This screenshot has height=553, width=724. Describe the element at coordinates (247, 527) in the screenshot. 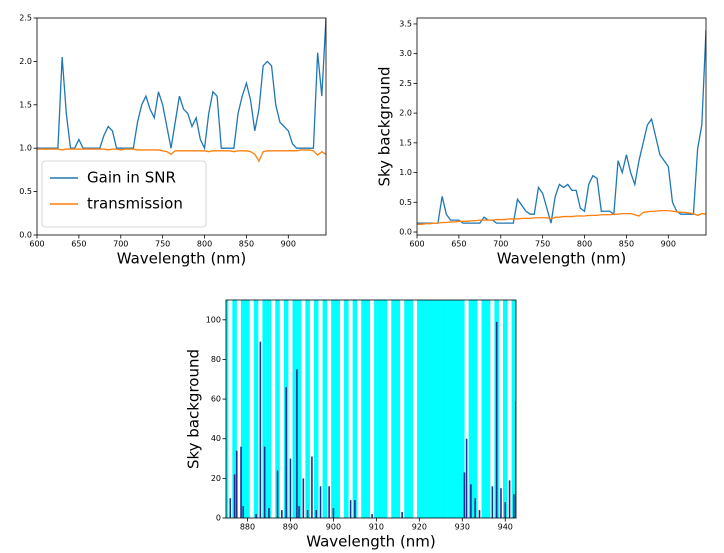

I see `x-tick-label: 880` at that location.